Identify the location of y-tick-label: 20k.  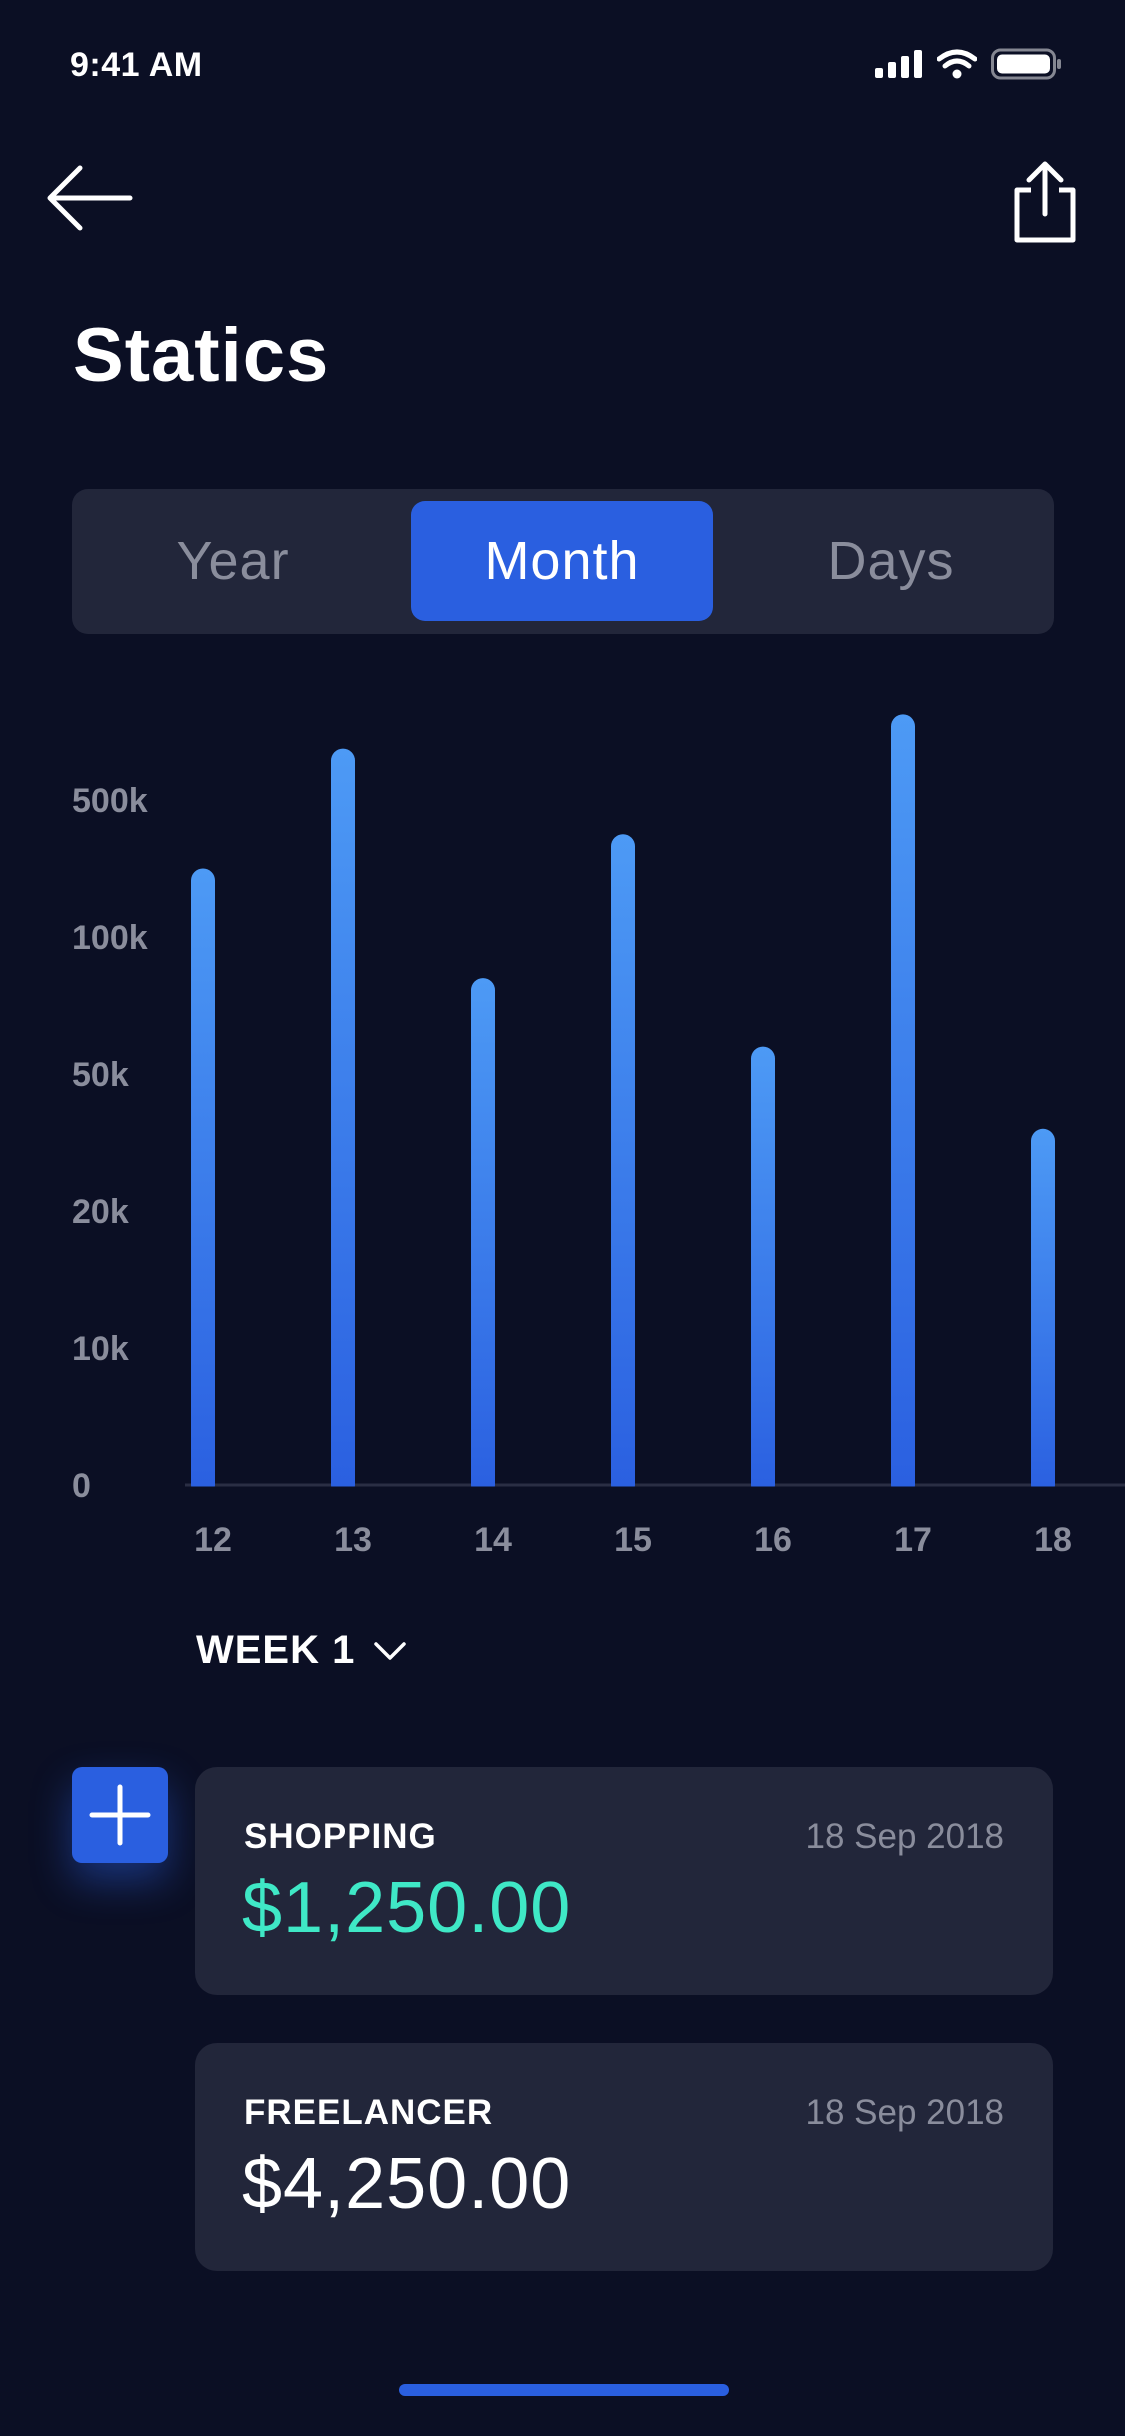
(100, 1212).